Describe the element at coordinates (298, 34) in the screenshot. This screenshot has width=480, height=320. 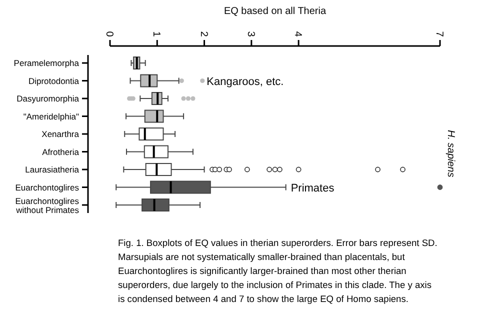
I see `x-tick-label: 4` at that location.